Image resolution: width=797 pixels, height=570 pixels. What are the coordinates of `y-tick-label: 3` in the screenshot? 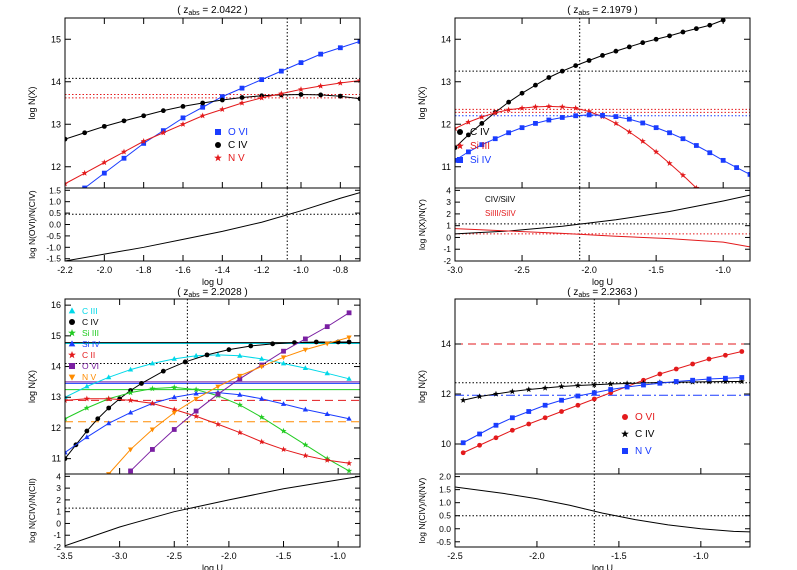 It's located at (58, 488).